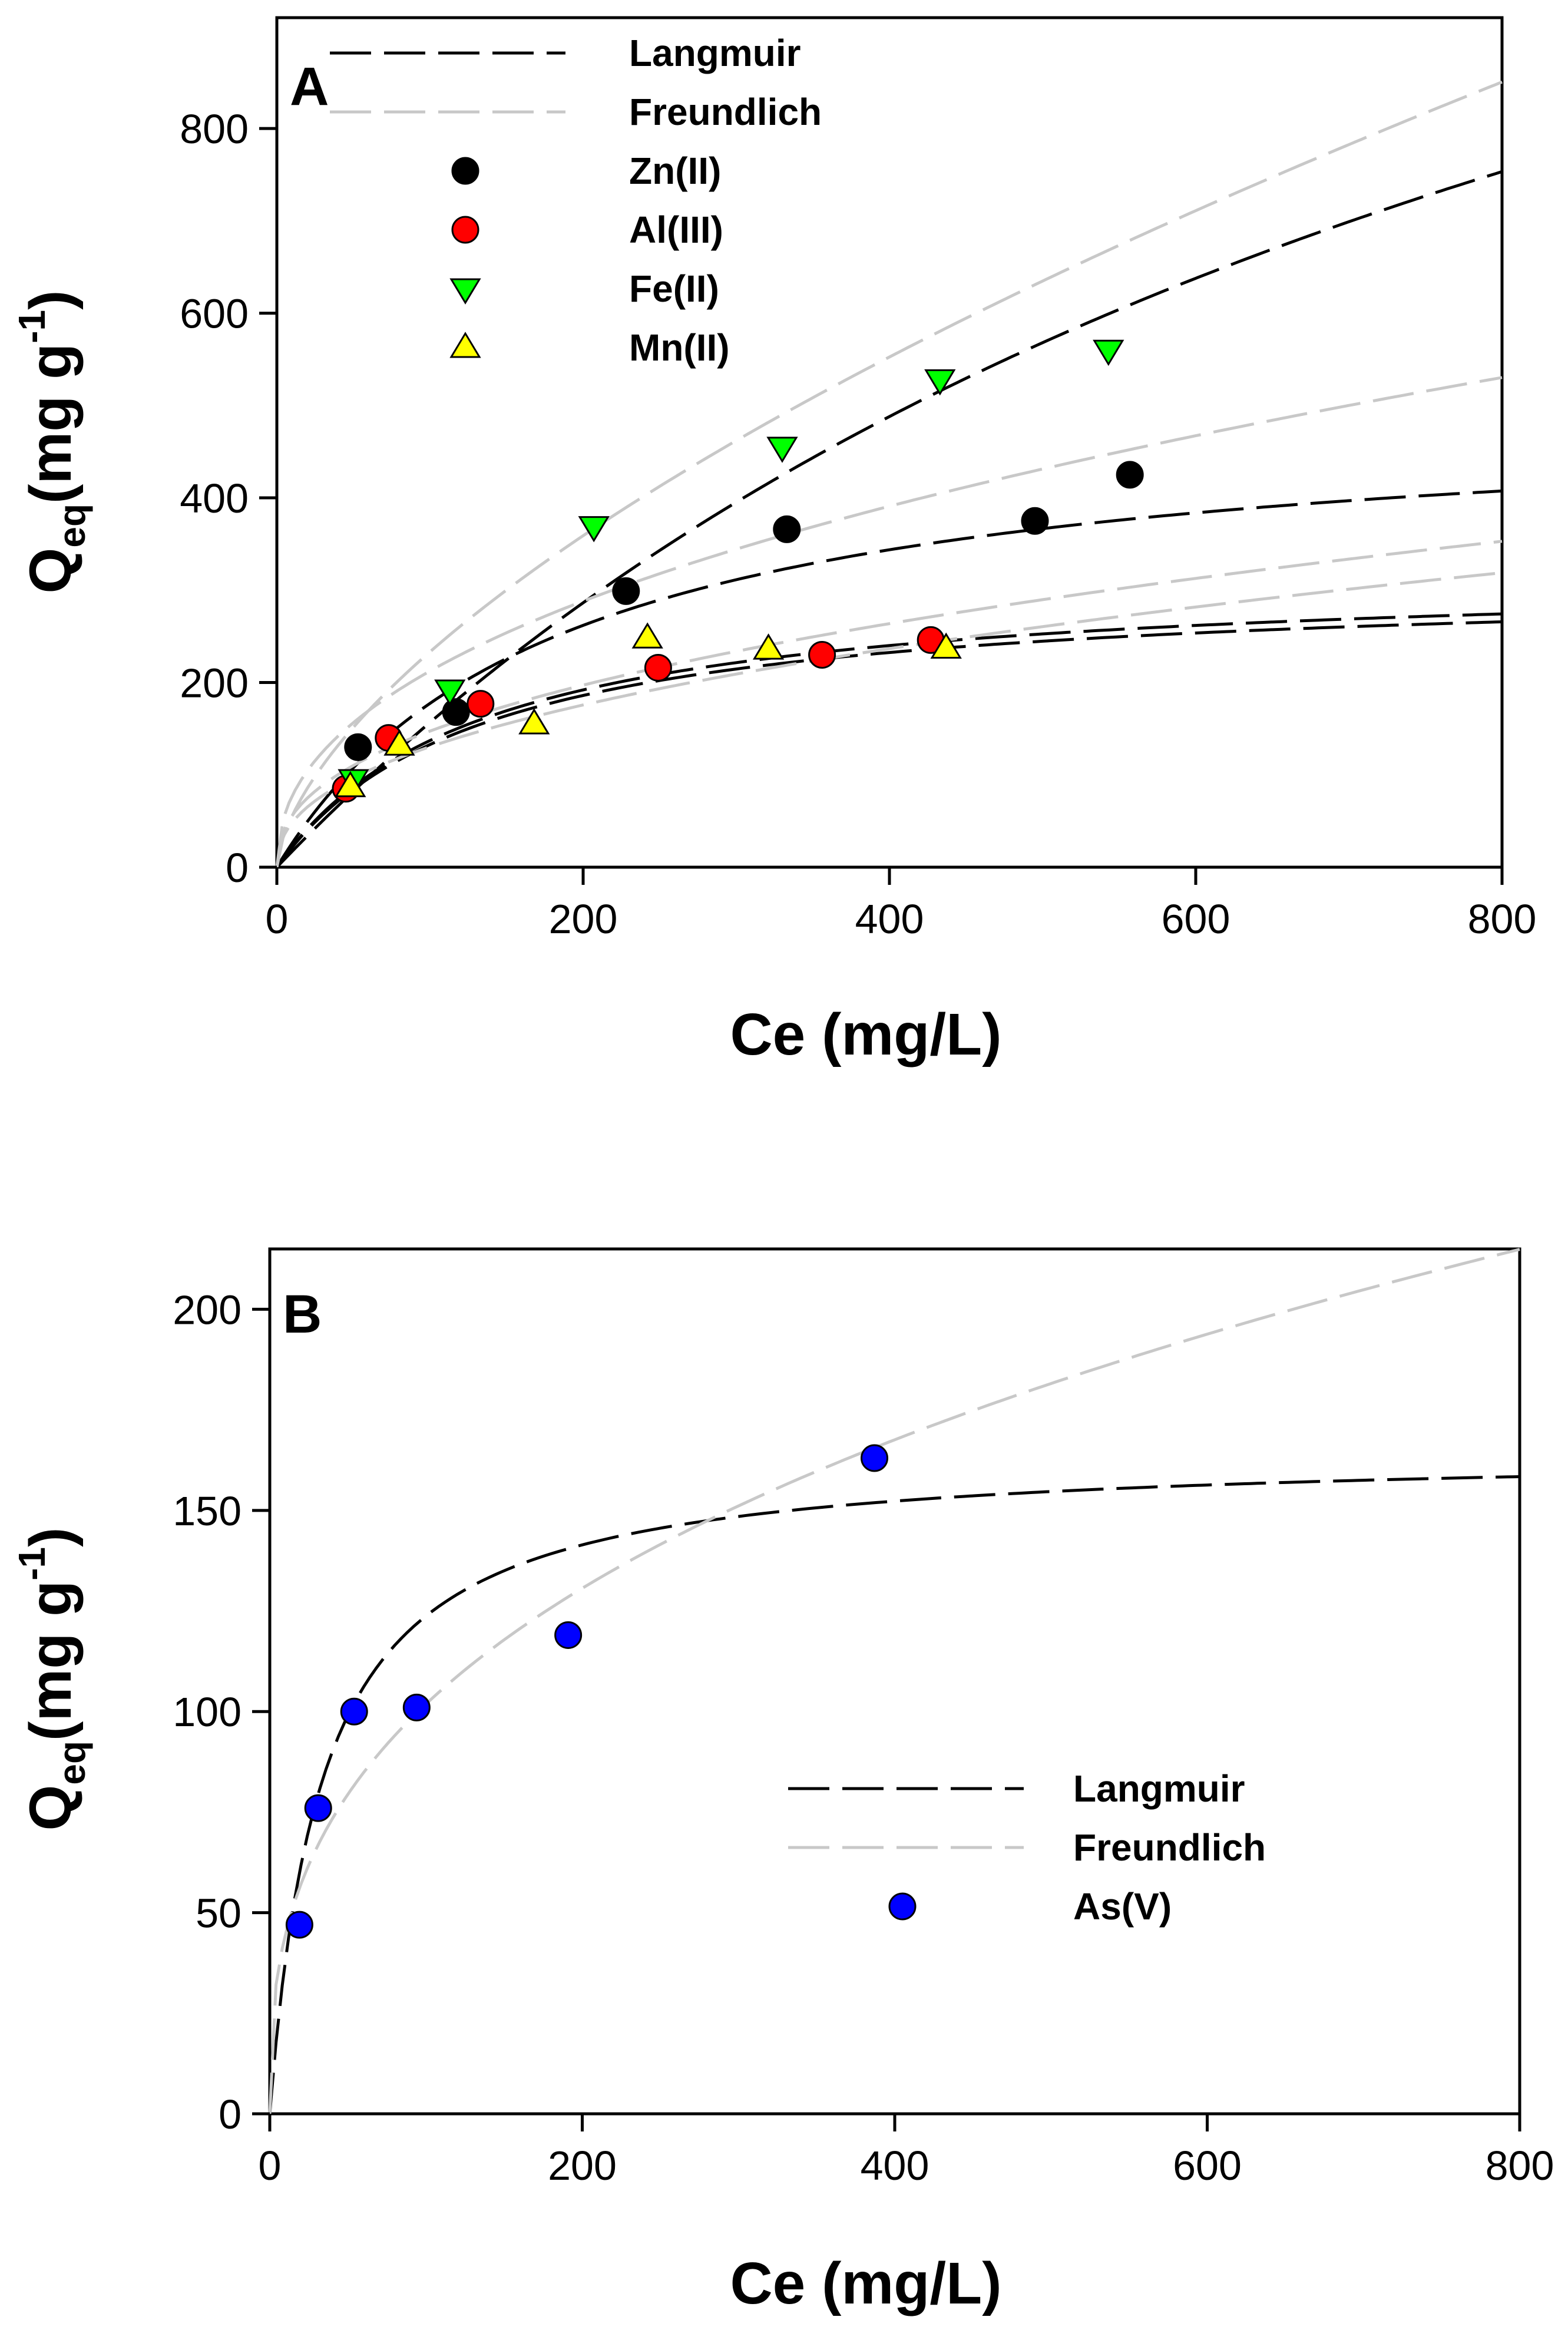  I want to click on panel-b-y-axis-label: Qeq(mg g-1), so click(52, 1679).